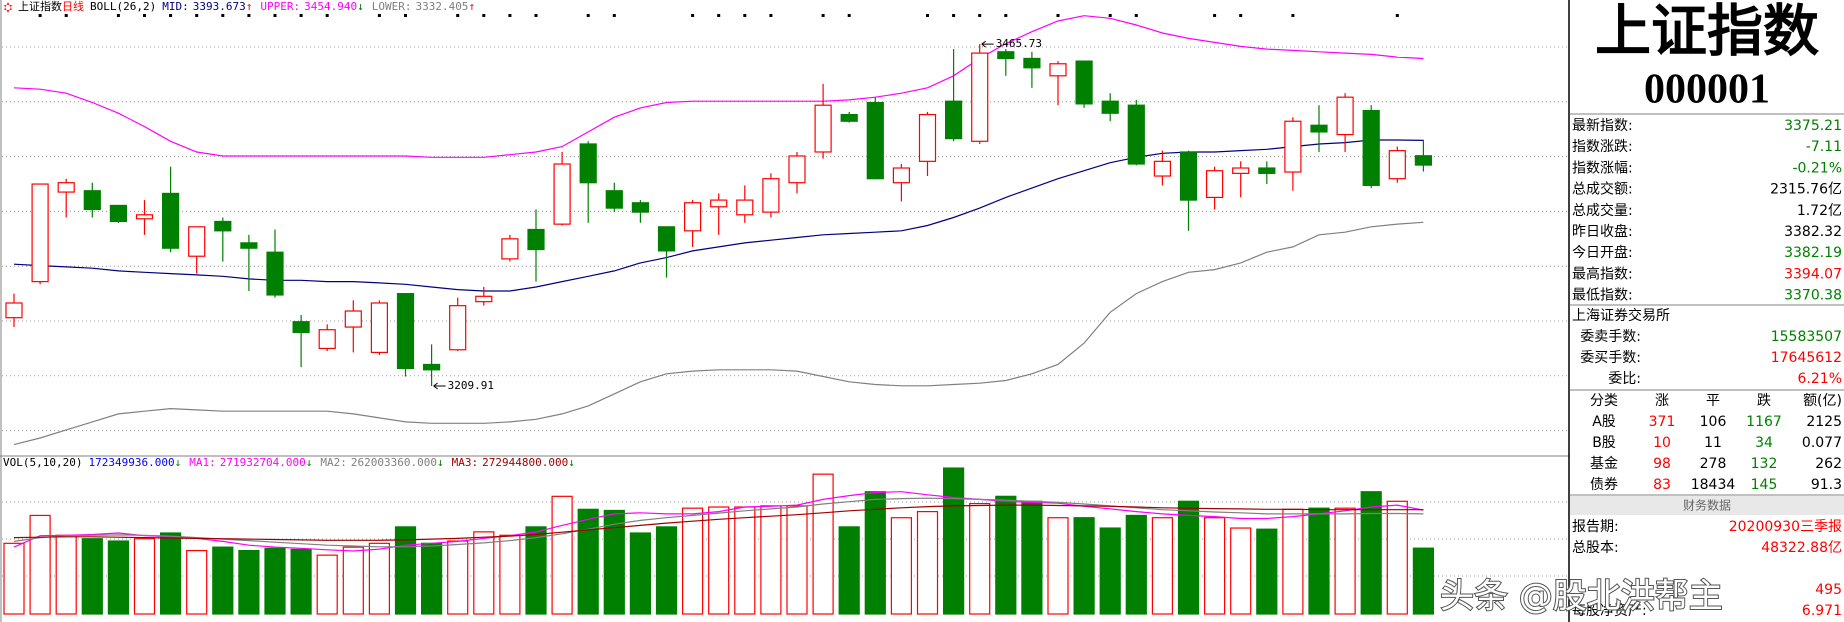 This screenshot has width=1844, height=622. What do you see at coordinates (1604, 443) in the screenshot?
I see `table-cell: B股` at bounding box center [1604, 443].